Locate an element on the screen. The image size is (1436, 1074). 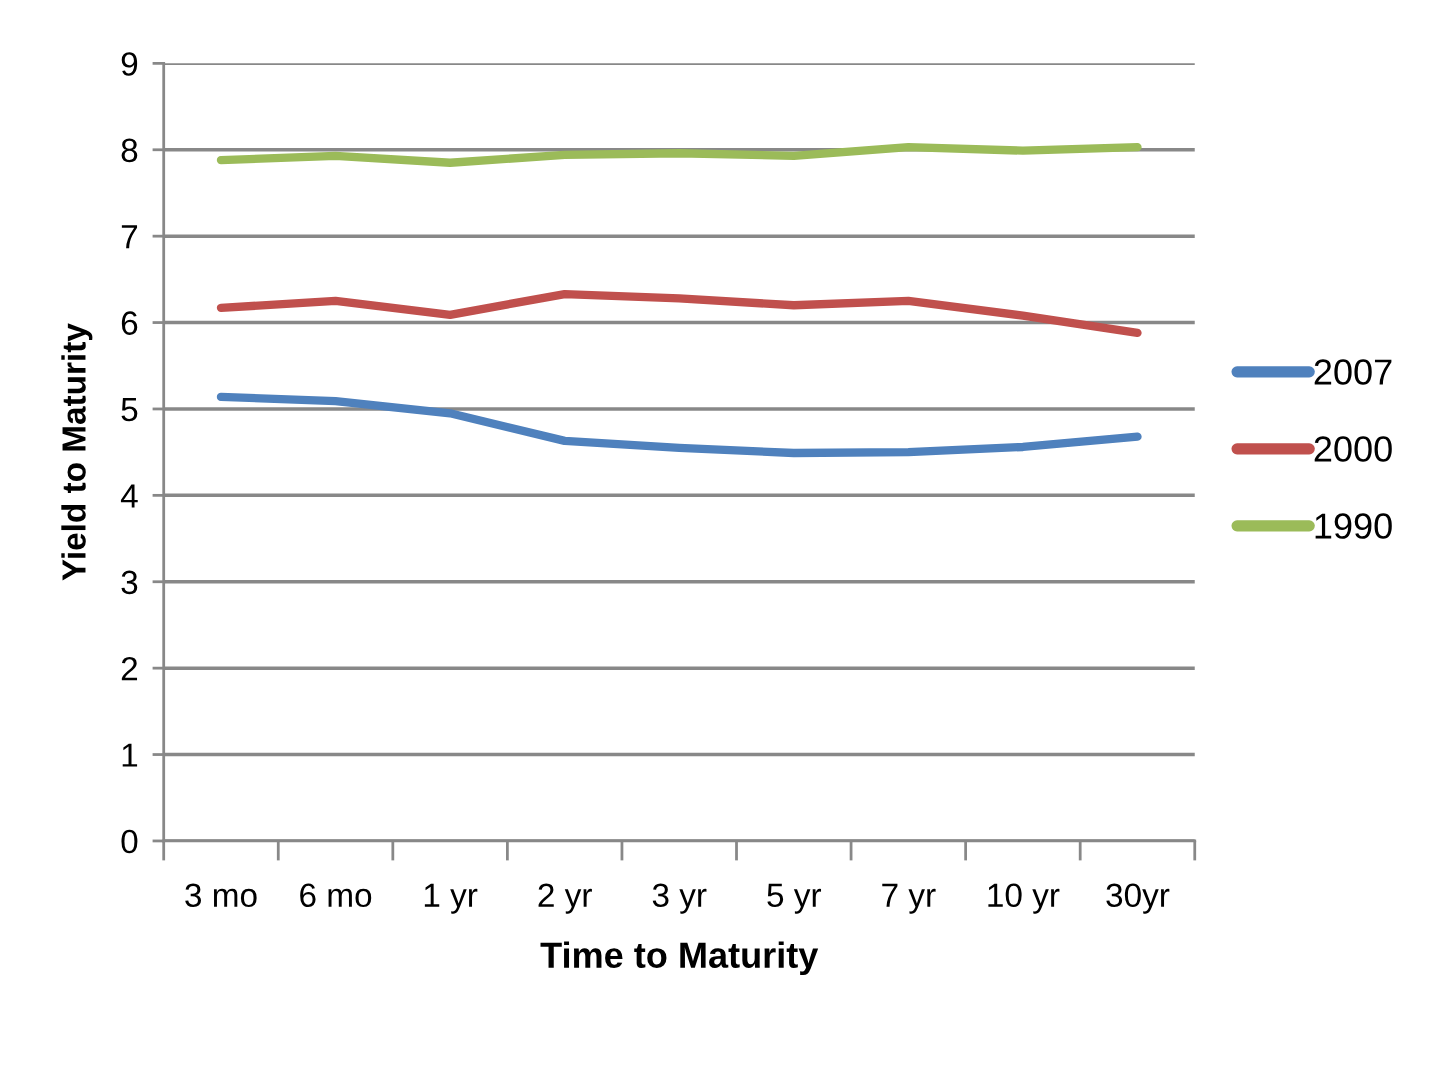
x-tick-label: 3 yr is located at coordinates (679, 898).